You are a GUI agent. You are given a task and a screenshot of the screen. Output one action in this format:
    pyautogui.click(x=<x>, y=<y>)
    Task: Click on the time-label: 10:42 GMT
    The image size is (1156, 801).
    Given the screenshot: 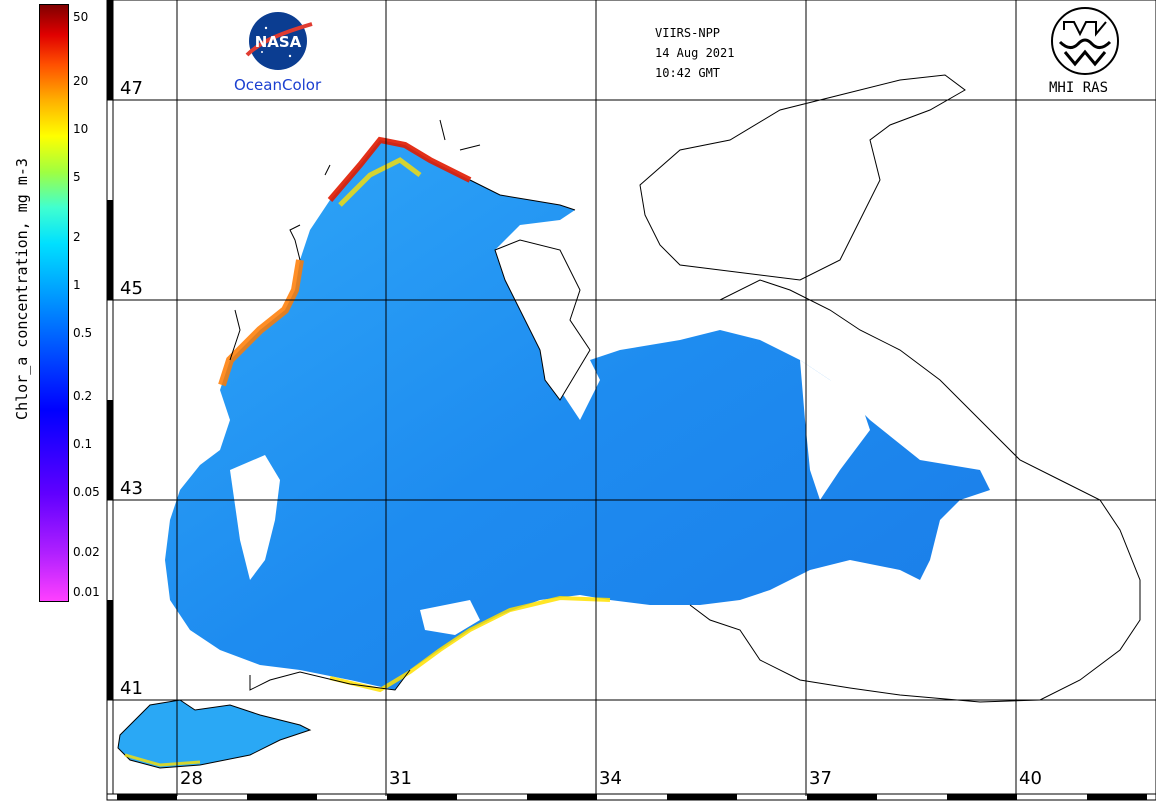 What is the action you would take?
    pyautogui.click(x=688, y=73)
    